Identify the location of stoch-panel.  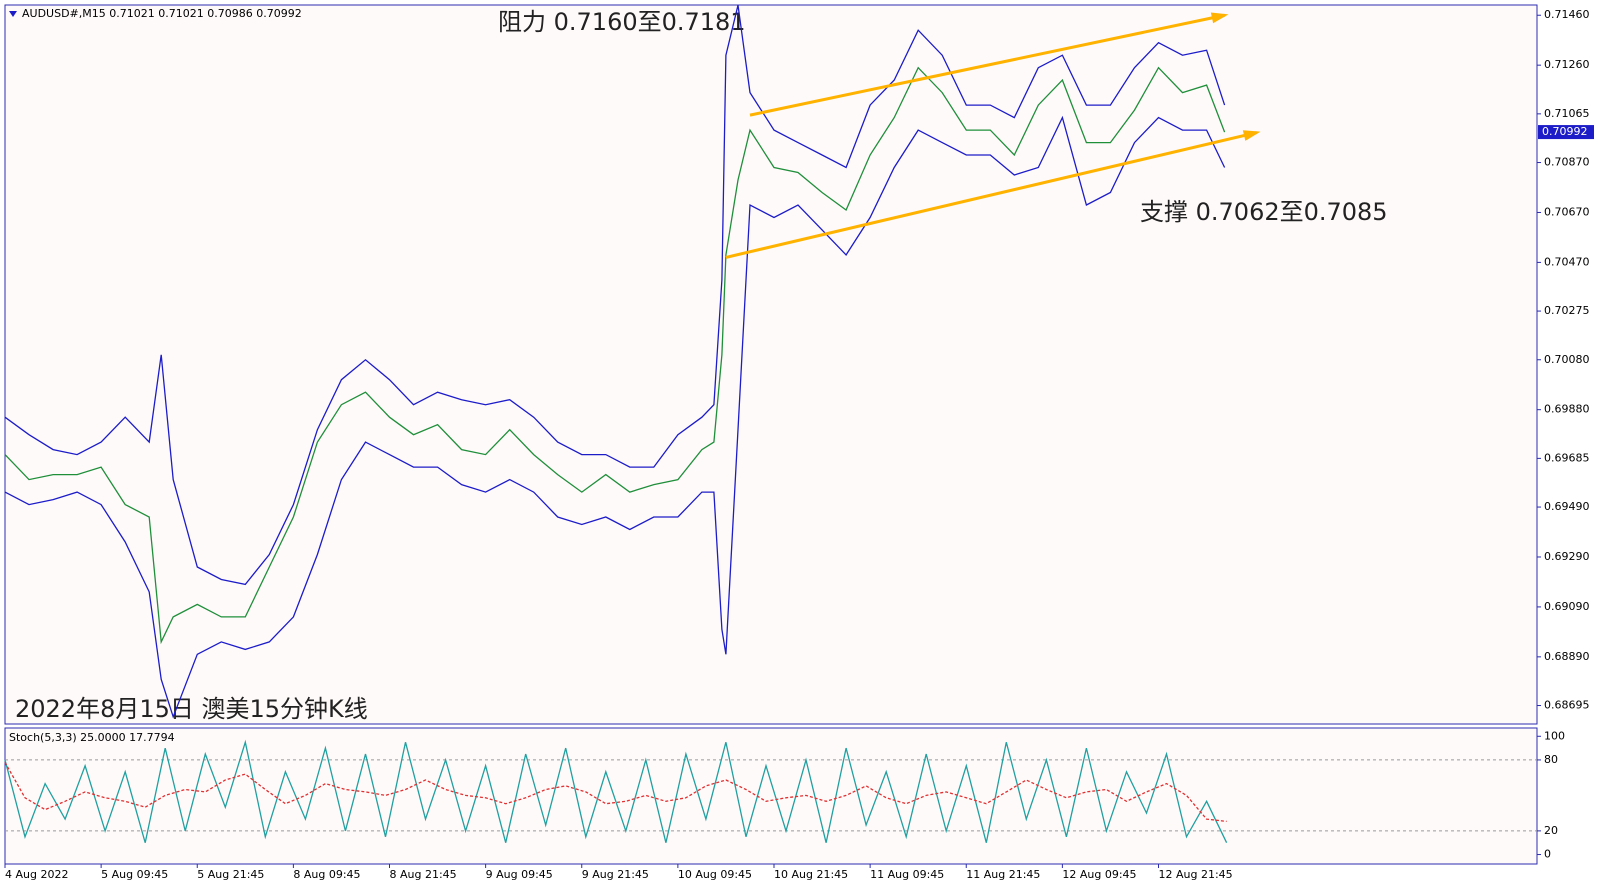
(771, 796).